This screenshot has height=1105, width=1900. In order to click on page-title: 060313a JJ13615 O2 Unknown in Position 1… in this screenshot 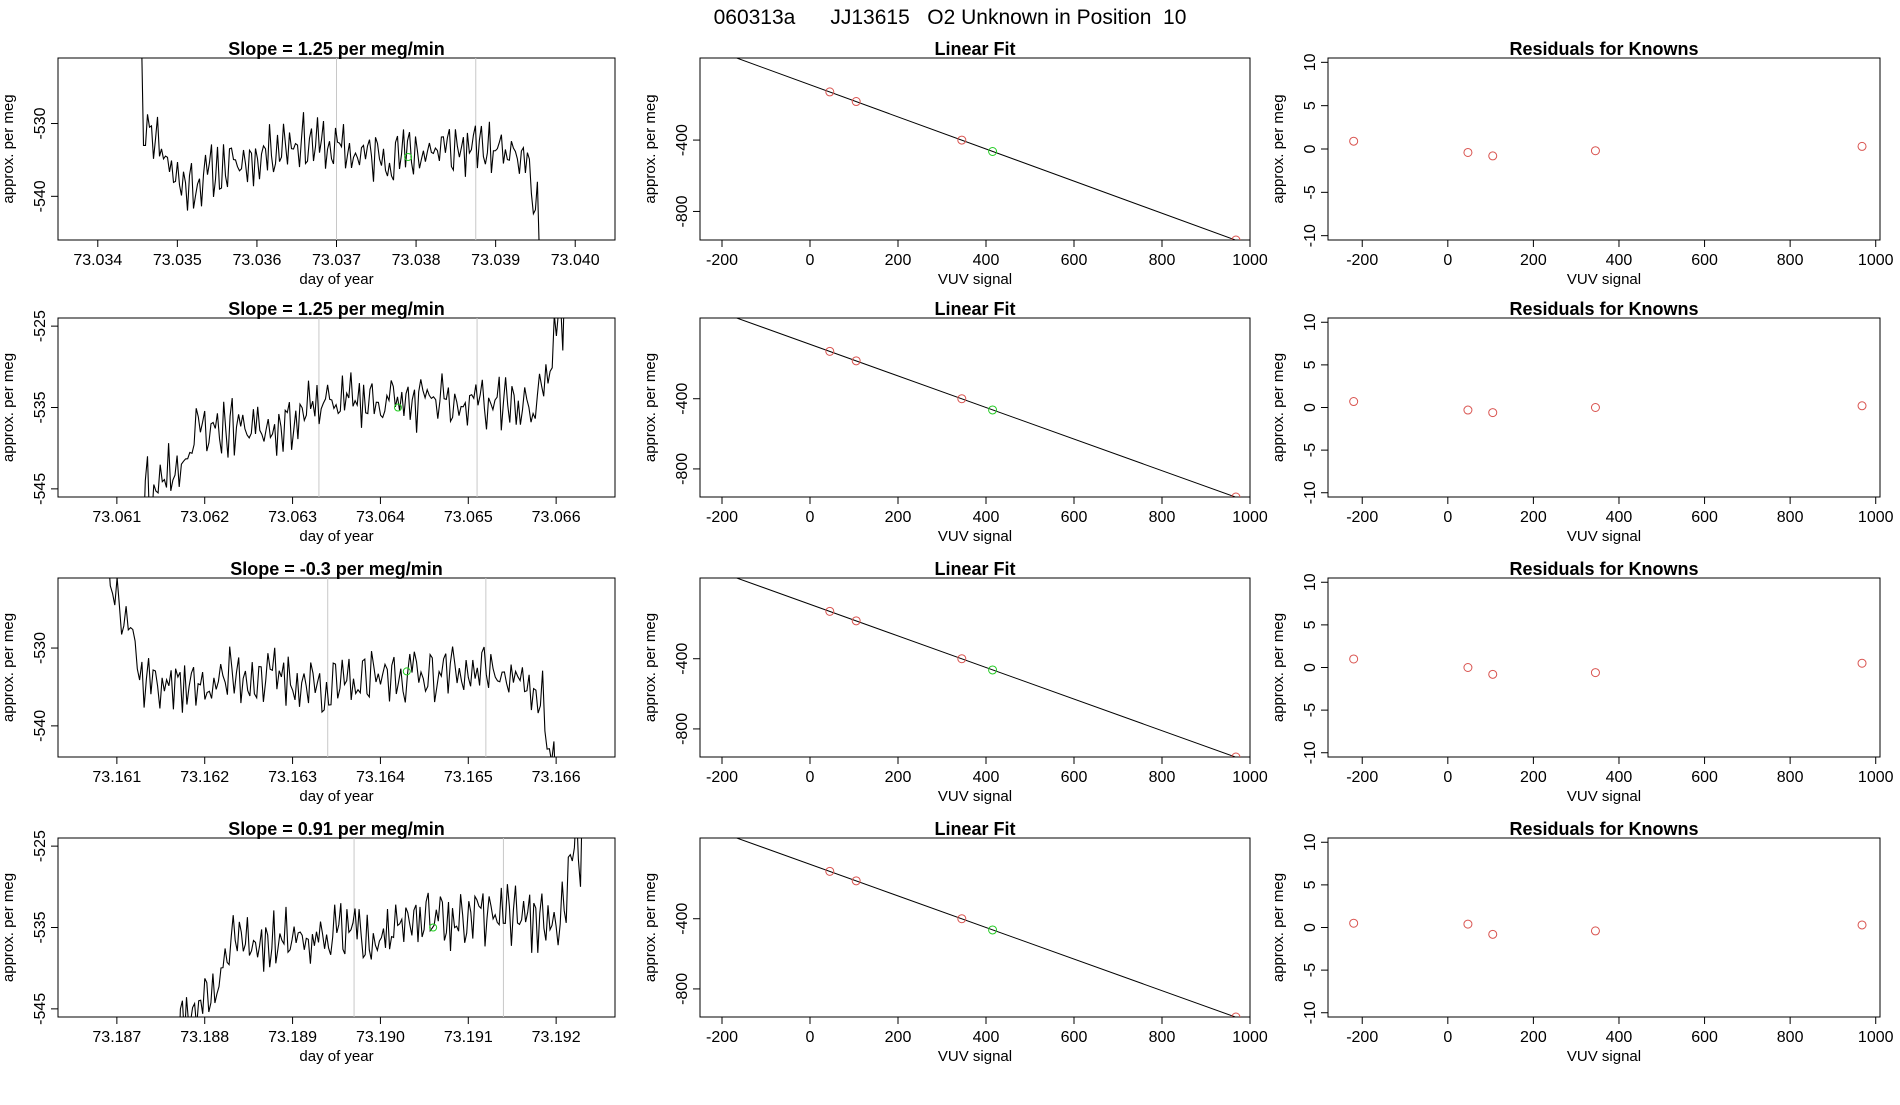, I will do `click(950, 17)`.